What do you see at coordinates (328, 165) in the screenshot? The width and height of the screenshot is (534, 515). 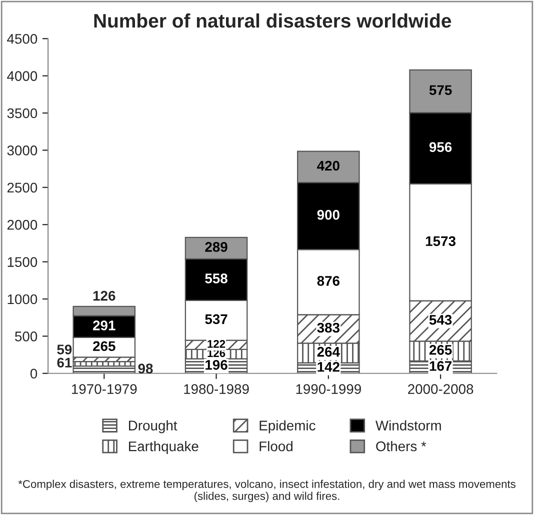 I see `data-label: 420` at bounding box center [328, 165].